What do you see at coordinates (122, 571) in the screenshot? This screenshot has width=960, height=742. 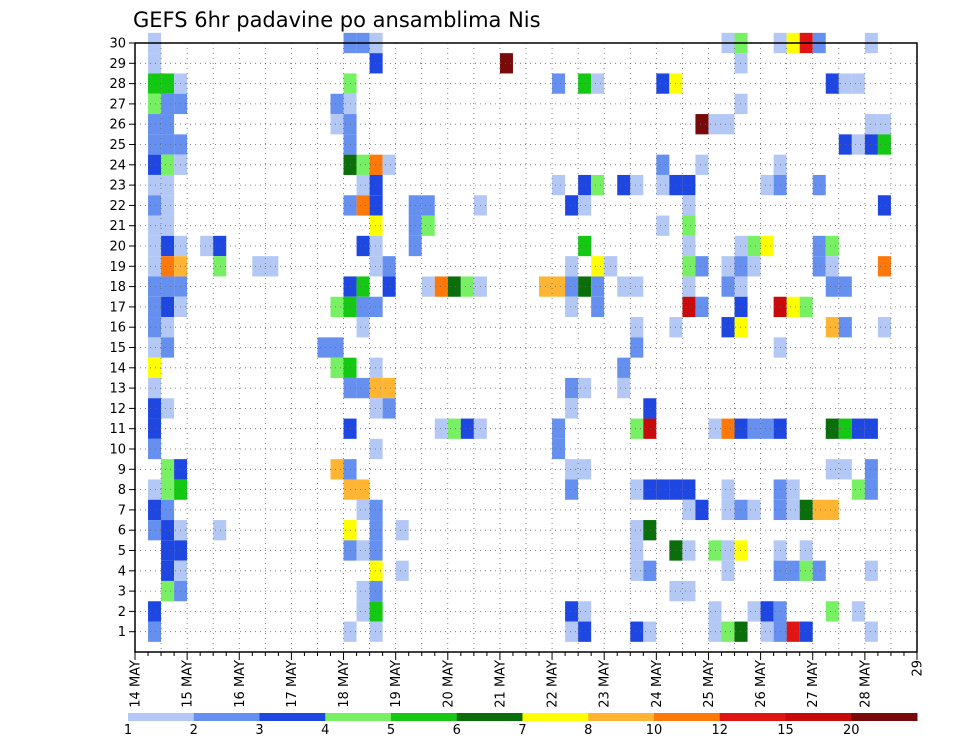 I see `y-tick-label: 4` at bounding box center [122, 571].